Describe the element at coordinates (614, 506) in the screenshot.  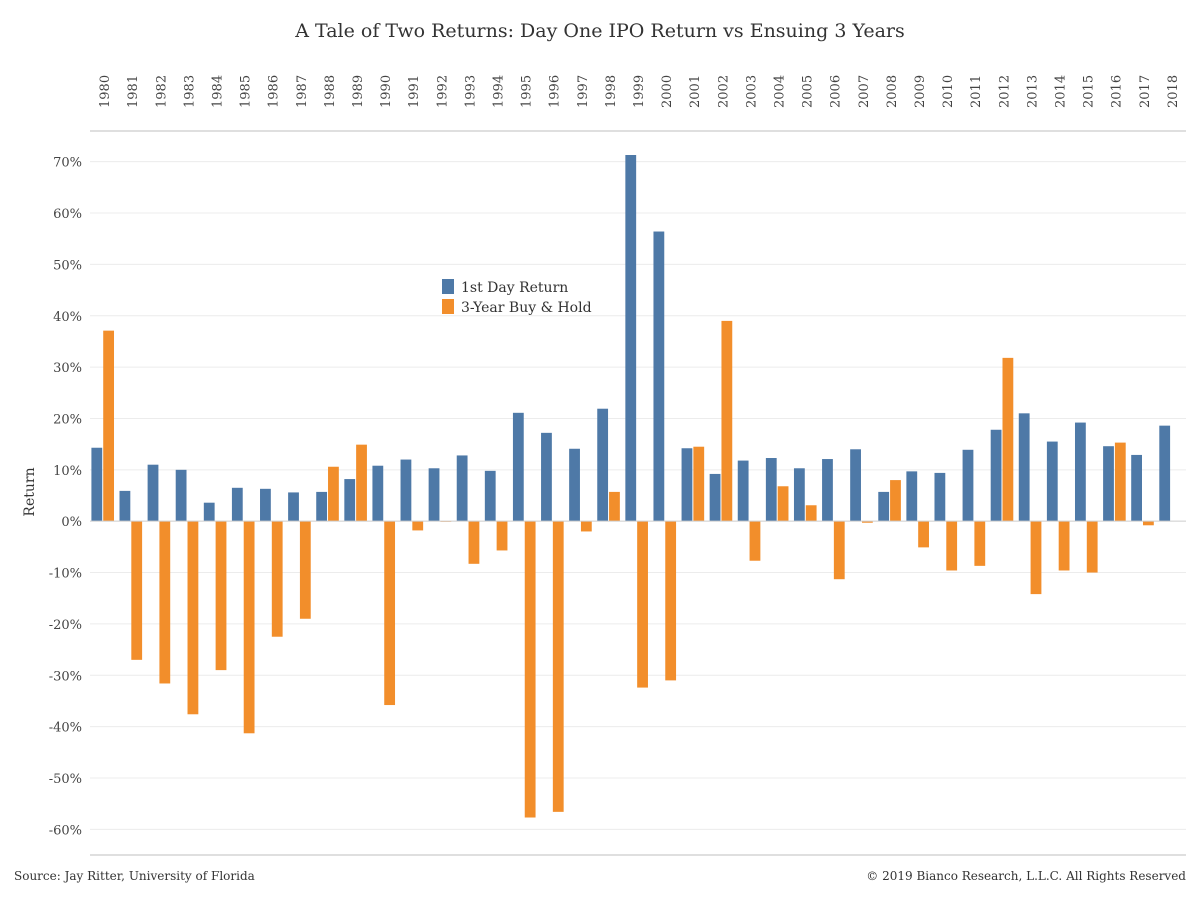
I see `bar-3-year-buy-hold-1998` at that location.